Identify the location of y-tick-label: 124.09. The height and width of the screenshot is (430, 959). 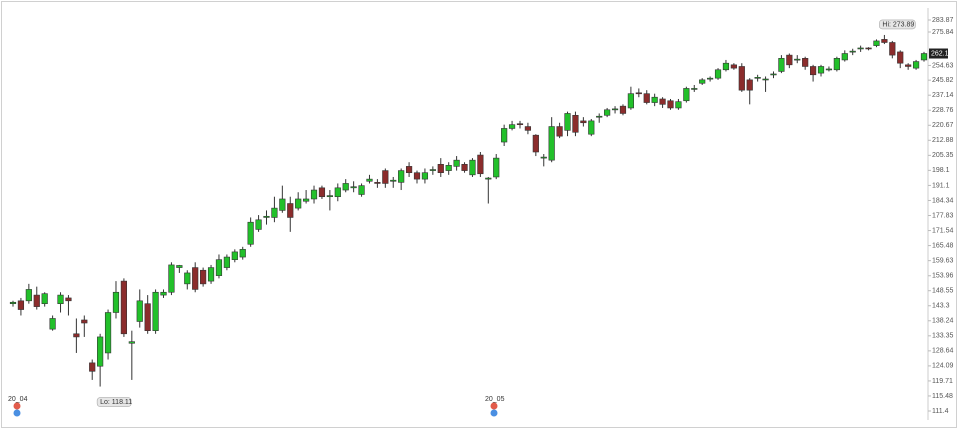
(943, 366).